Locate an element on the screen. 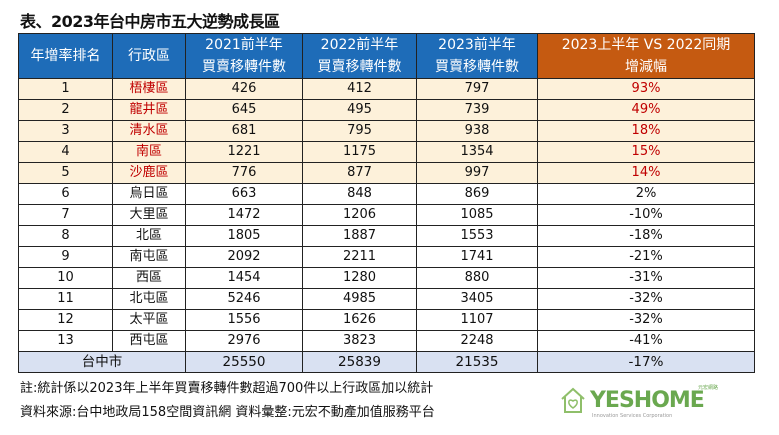 The image size is (779, 435). cell-count-2022: 412 is located at coordinates (359, 89).